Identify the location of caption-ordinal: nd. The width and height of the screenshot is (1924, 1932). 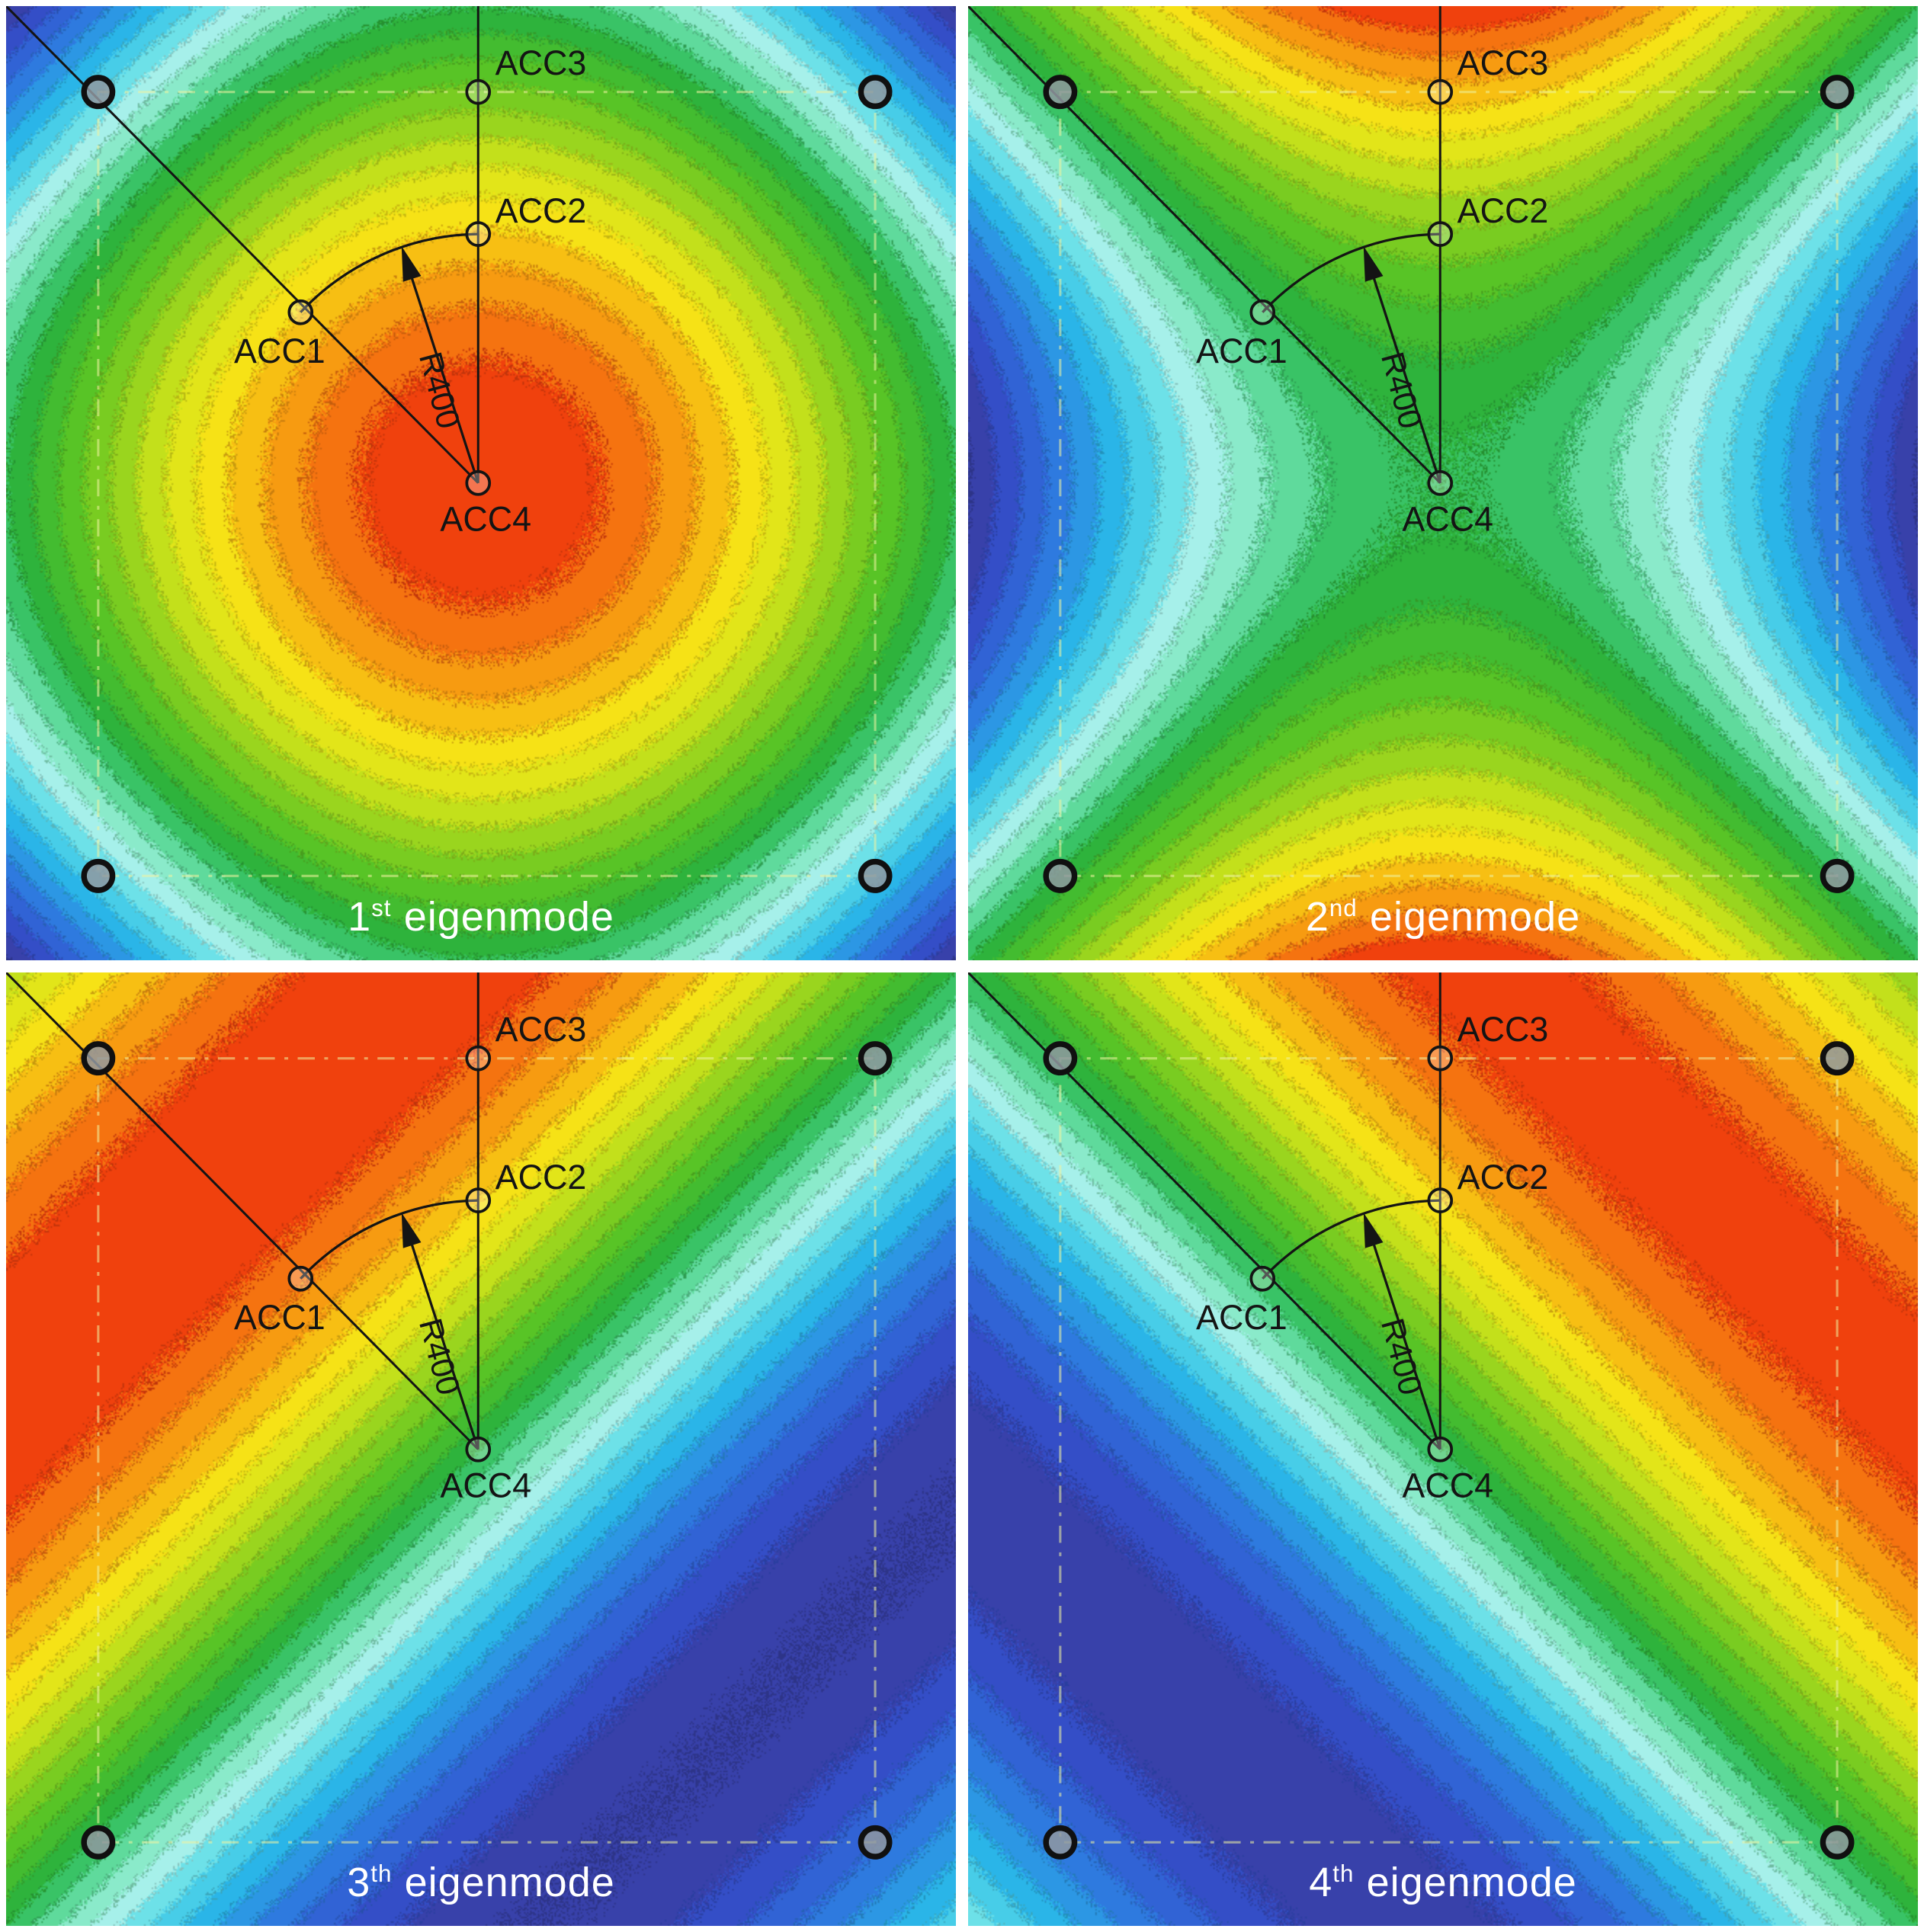
(1343, 907).